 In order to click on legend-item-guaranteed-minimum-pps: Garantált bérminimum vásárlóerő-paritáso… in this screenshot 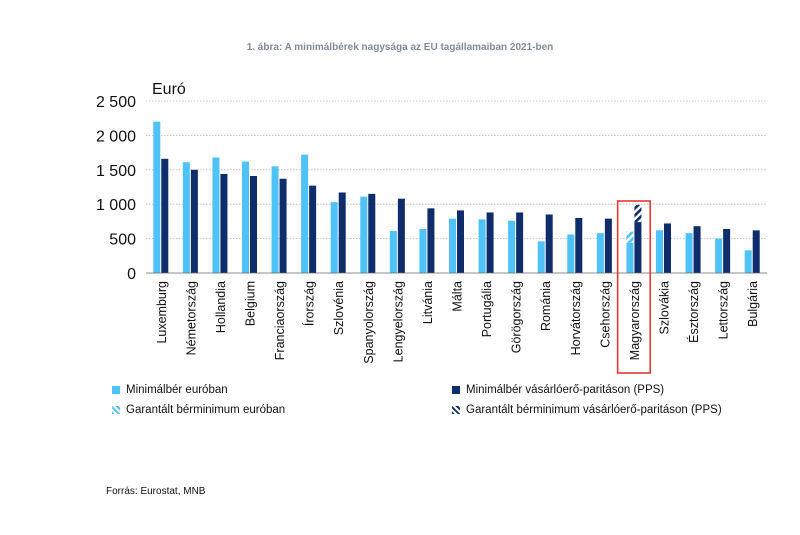, I will do `click(587, 410)`.